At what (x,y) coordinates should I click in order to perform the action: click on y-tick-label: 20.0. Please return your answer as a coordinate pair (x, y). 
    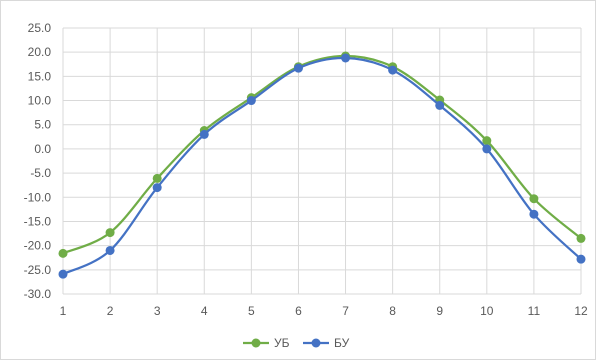
    Looking at the image, I should click on (40, 52).